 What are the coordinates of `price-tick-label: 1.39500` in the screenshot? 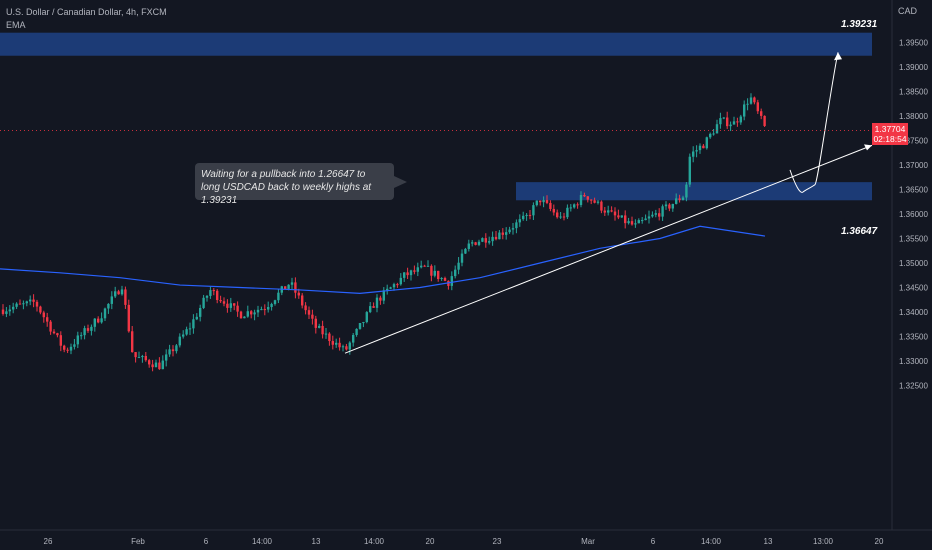 It's located at (913, 43).